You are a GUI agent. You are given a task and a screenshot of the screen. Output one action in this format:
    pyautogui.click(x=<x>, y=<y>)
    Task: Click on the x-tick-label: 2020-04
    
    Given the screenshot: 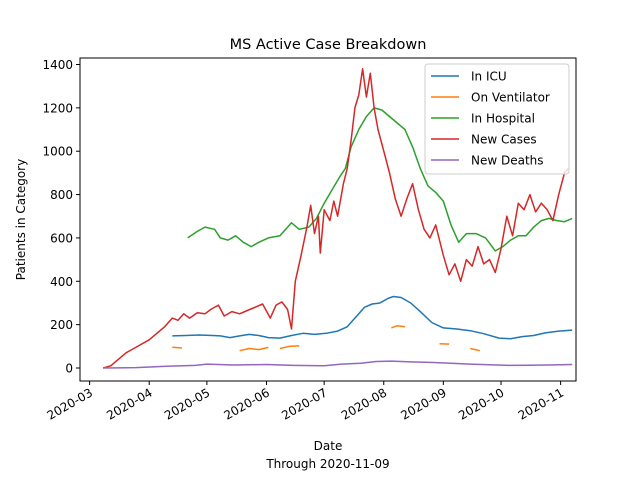 What is the action you would take?
    pyautogui.click(x=129, y=403)
    